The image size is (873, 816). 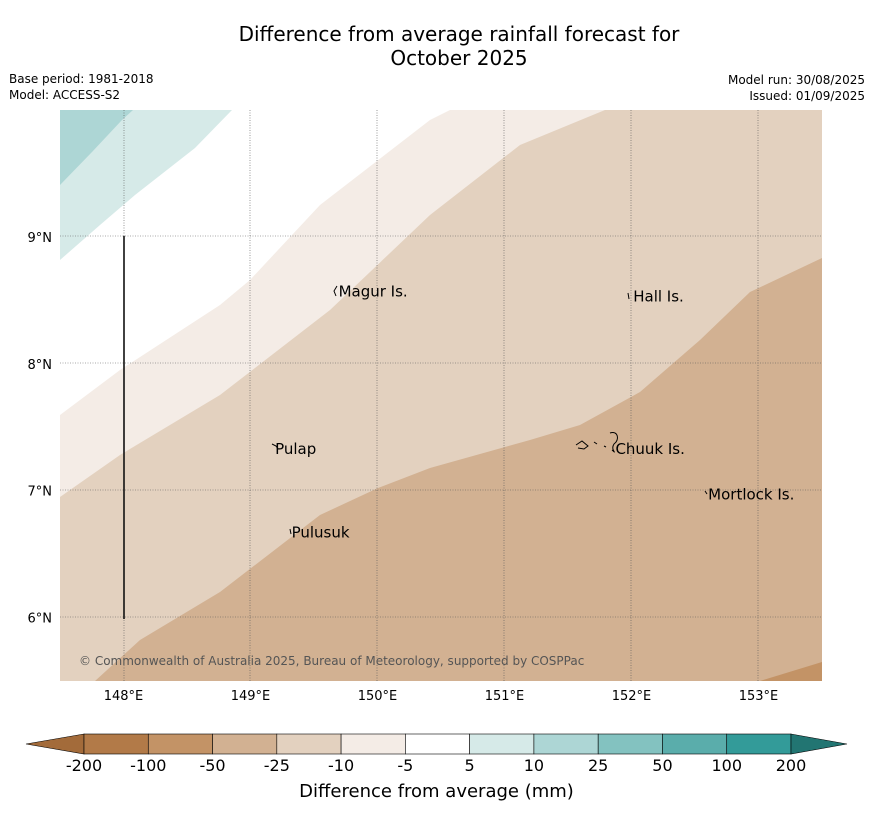 What do you see at coordinates (40, 619) in the screenshot?
I see `lat-label: 6°N` at bounding box center [40, 619].